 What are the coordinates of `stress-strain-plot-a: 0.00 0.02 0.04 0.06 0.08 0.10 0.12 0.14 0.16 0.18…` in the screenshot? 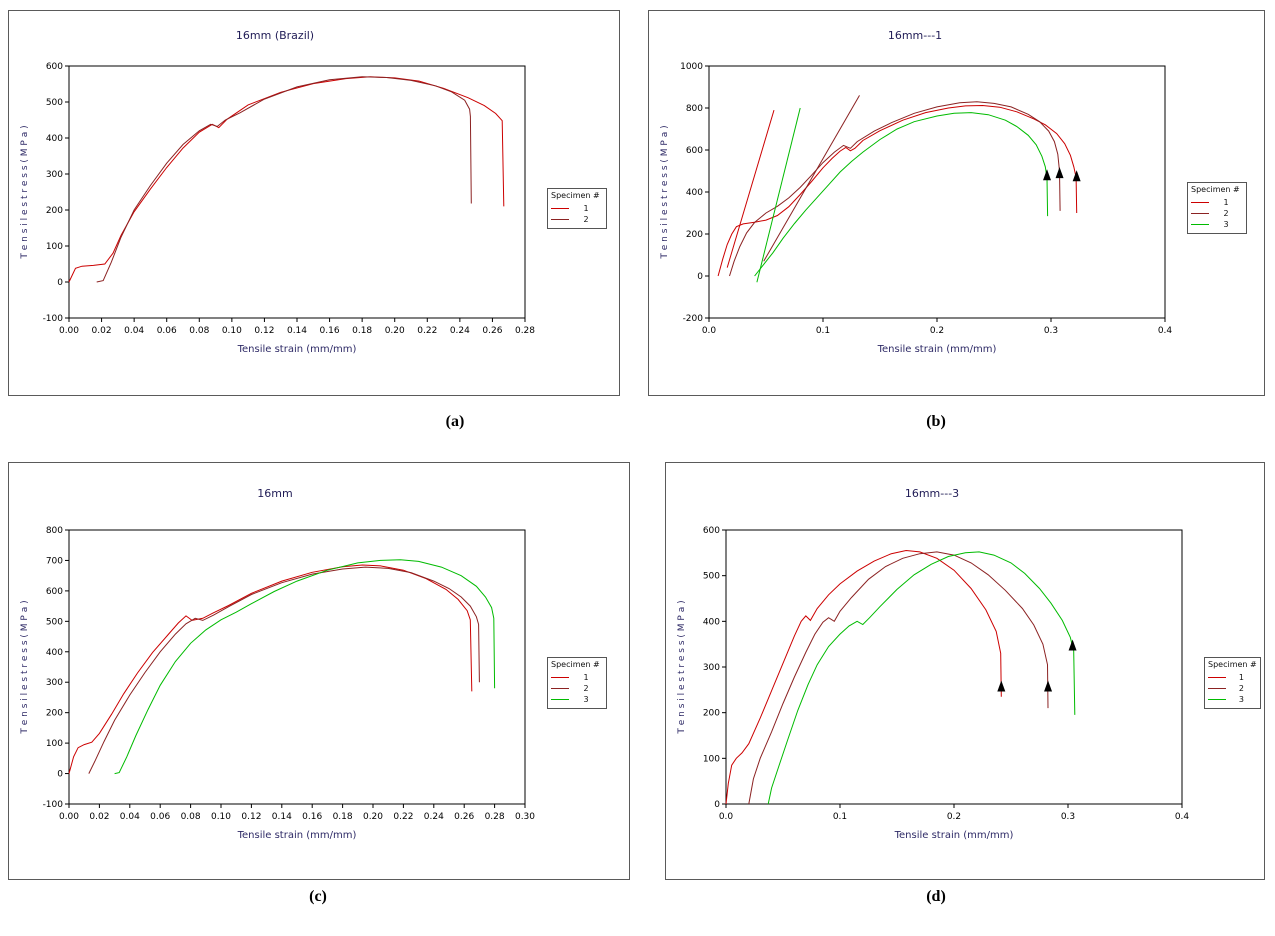 It's located at (277, 208).